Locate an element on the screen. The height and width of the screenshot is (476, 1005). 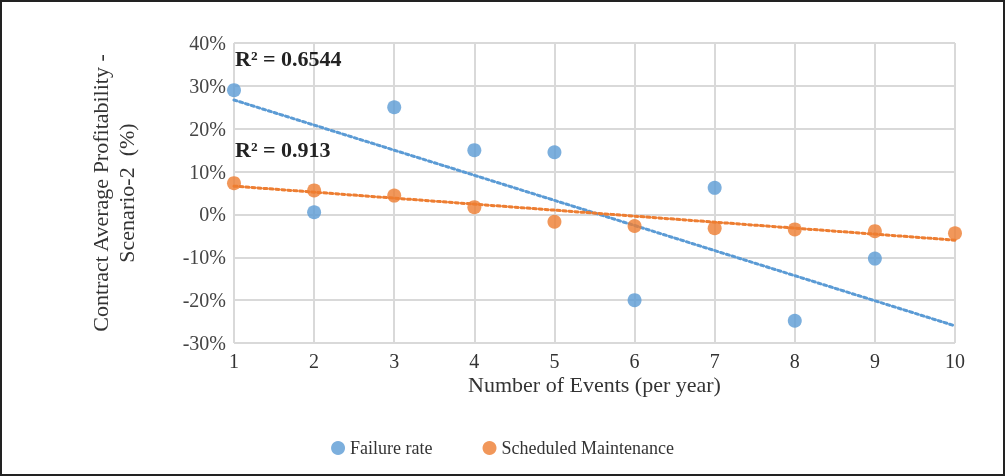
x-axis-title: Number of Events (per year) is located at coordinates (594, 384).